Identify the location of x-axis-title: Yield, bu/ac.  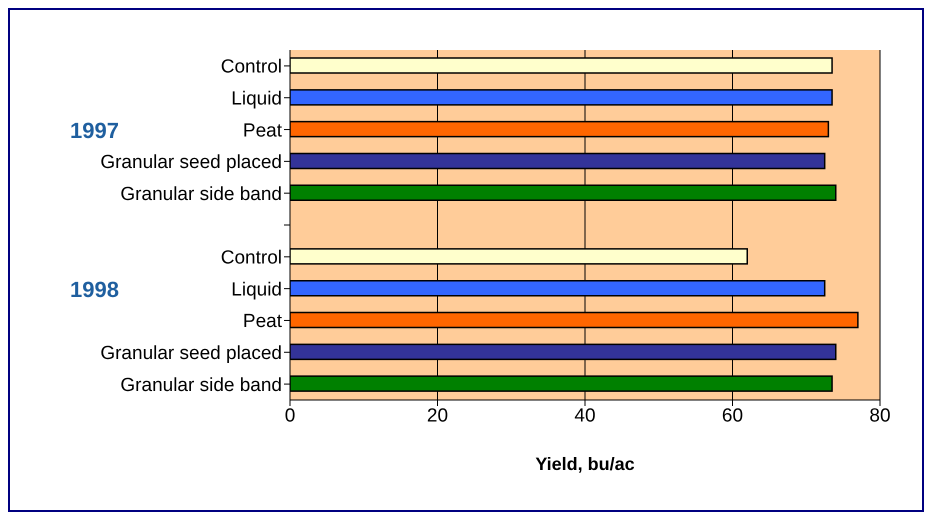
(585, 464).